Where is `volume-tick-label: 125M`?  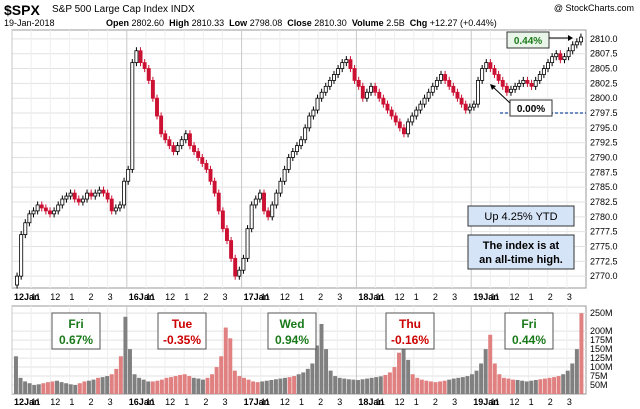 volume-tick-label: 125M is located at coordinates (601, 358).